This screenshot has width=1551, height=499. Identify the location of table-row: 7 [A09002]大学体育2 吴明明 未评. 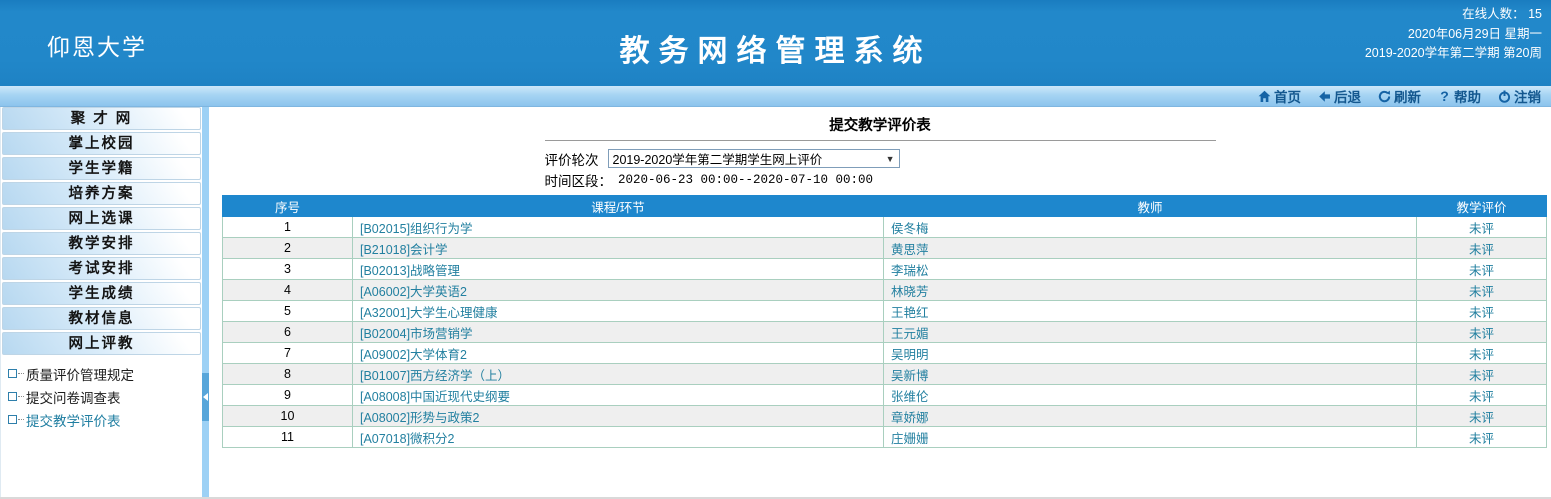
(884, 353).